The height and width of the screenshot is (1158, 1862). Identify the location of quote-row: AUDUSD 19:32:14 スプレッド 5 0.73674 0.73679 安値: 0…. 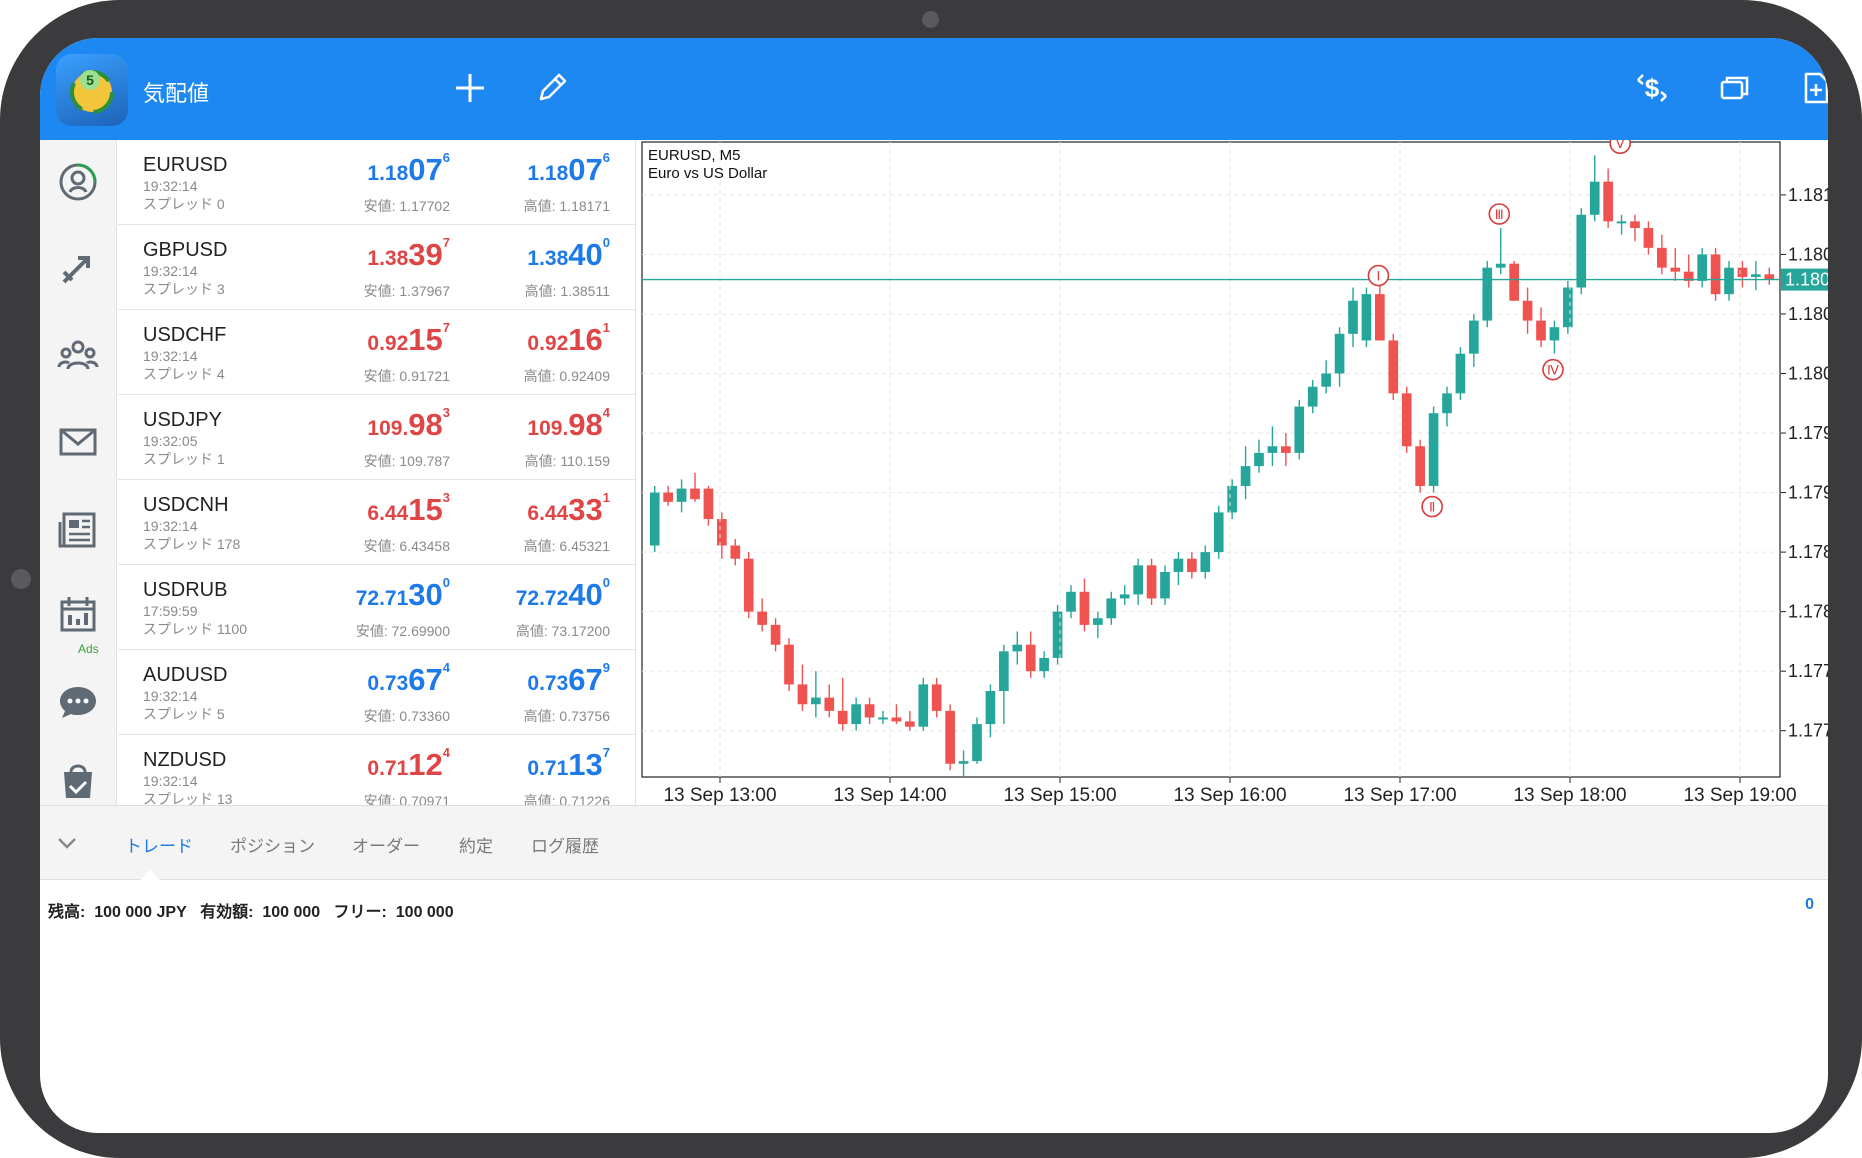
(376, 692).